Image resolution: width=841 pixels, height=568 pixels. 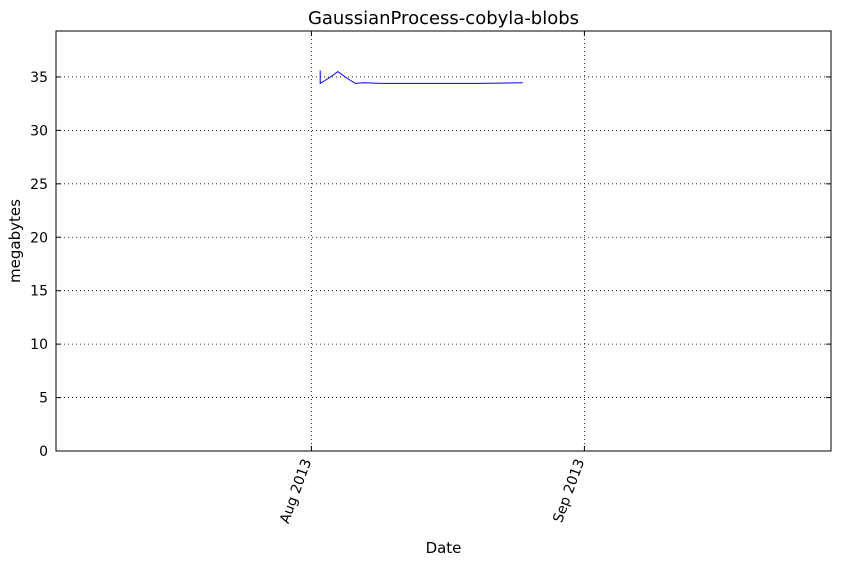 What do you see at coordinates (569, 491) in the screenshot?
I see `x-tick-label: Sep 2013` at bounding box center [569, 491].